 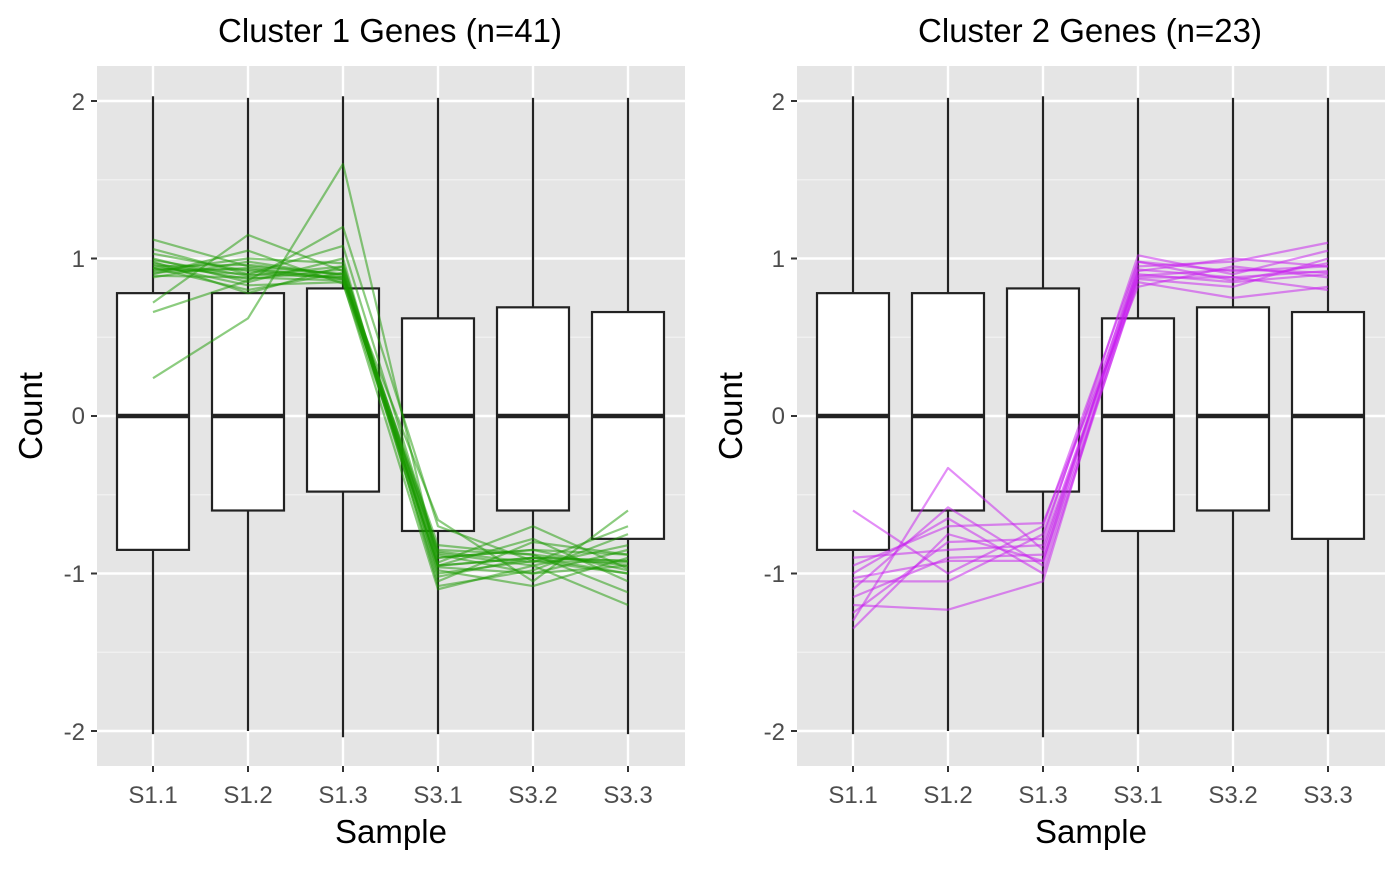 I want to click on panel-title: Cluster 2 Genes (n=23), so click(x=1090, y=30).